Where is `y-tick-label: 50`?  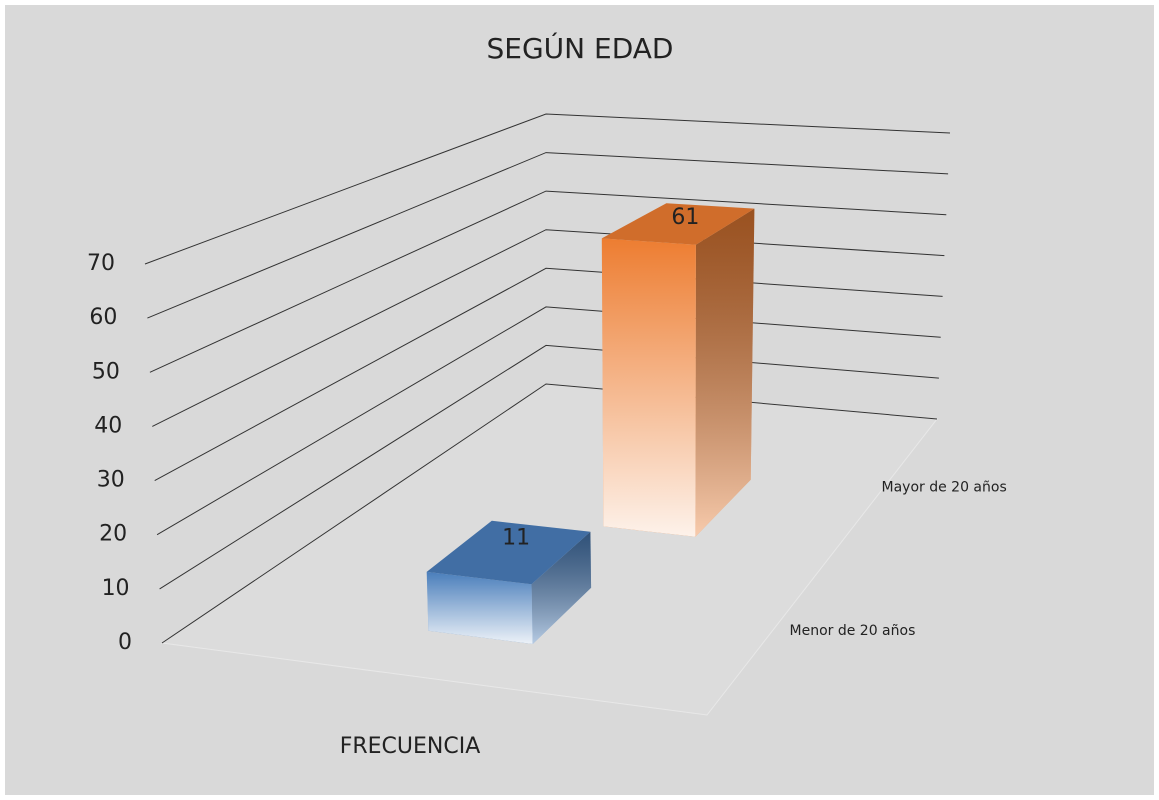 y-tick-label: 50 is located at coordinates (106, 371).